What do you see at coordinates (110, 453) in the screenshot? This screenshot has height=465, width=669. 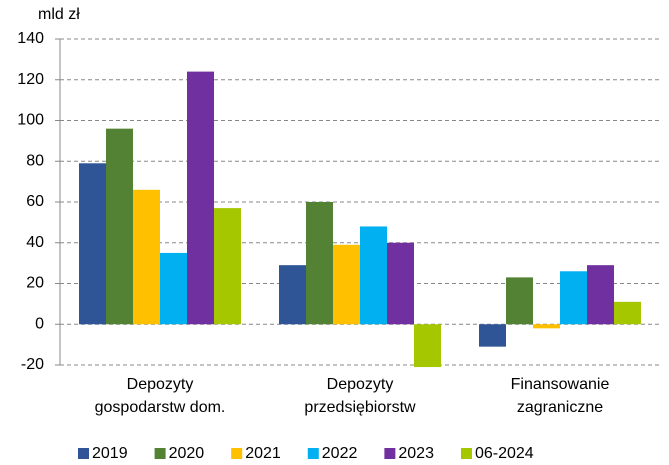 I see `legend-label: 2019` at bounding box center [110, 453].